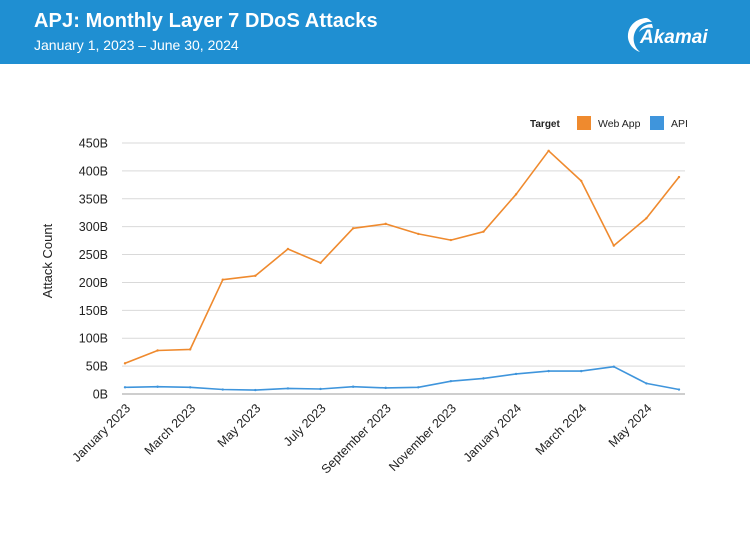 The image size is (750, 547). I want to click on y-tick-label: 50B, so click(97, 367).